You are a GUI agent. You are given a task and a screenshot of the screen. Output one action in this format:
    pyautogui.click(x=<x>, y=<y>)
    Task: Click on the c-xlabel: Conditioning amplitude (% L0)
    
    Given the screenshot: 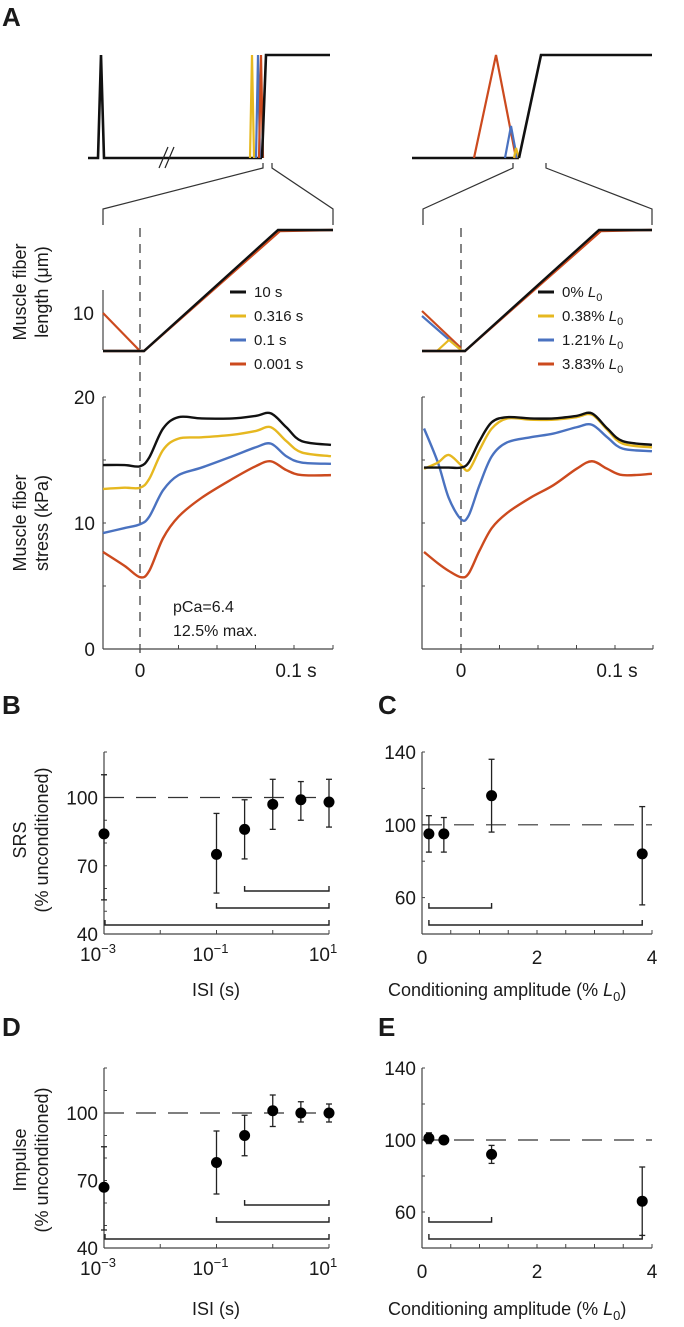 What is the action you would take?
    pyautogui.click(x=507, y=992)
    